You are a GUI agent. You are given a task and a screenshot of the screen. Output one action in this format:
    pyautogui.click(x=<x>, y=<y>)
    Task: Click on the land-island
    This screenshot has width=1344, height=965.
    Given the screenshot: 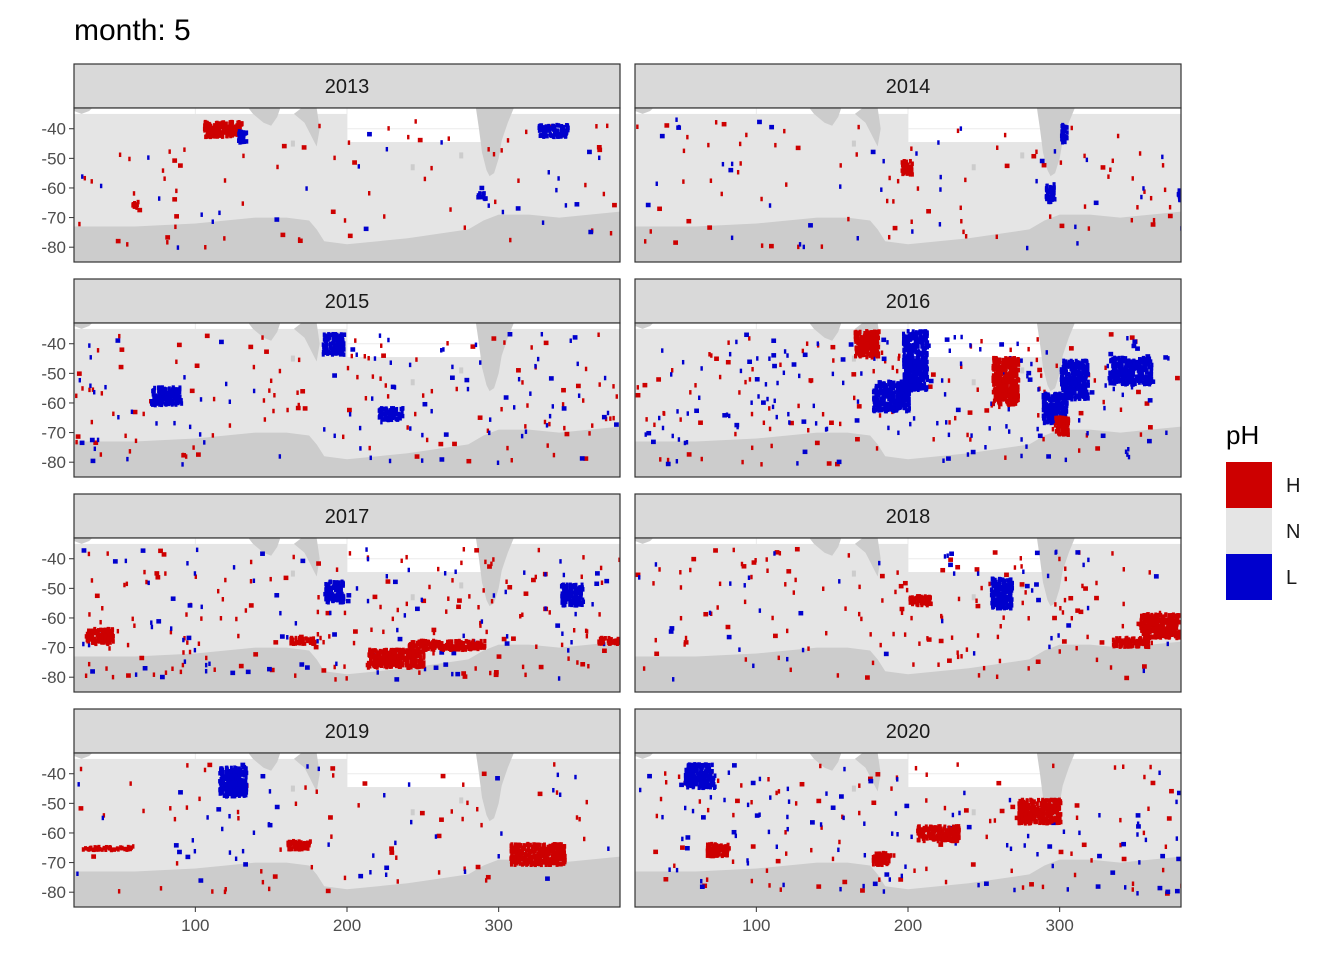 What is the action you would take?
    pyautogui.click(x=461, y=370)
    